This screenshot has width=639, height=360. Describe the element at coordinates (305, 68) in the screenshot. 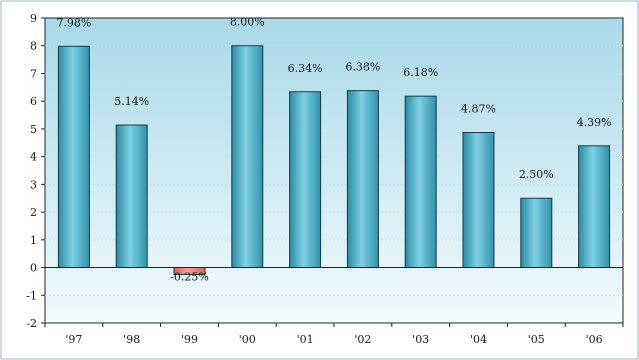

I see `data-label: 6.34%` at that location.